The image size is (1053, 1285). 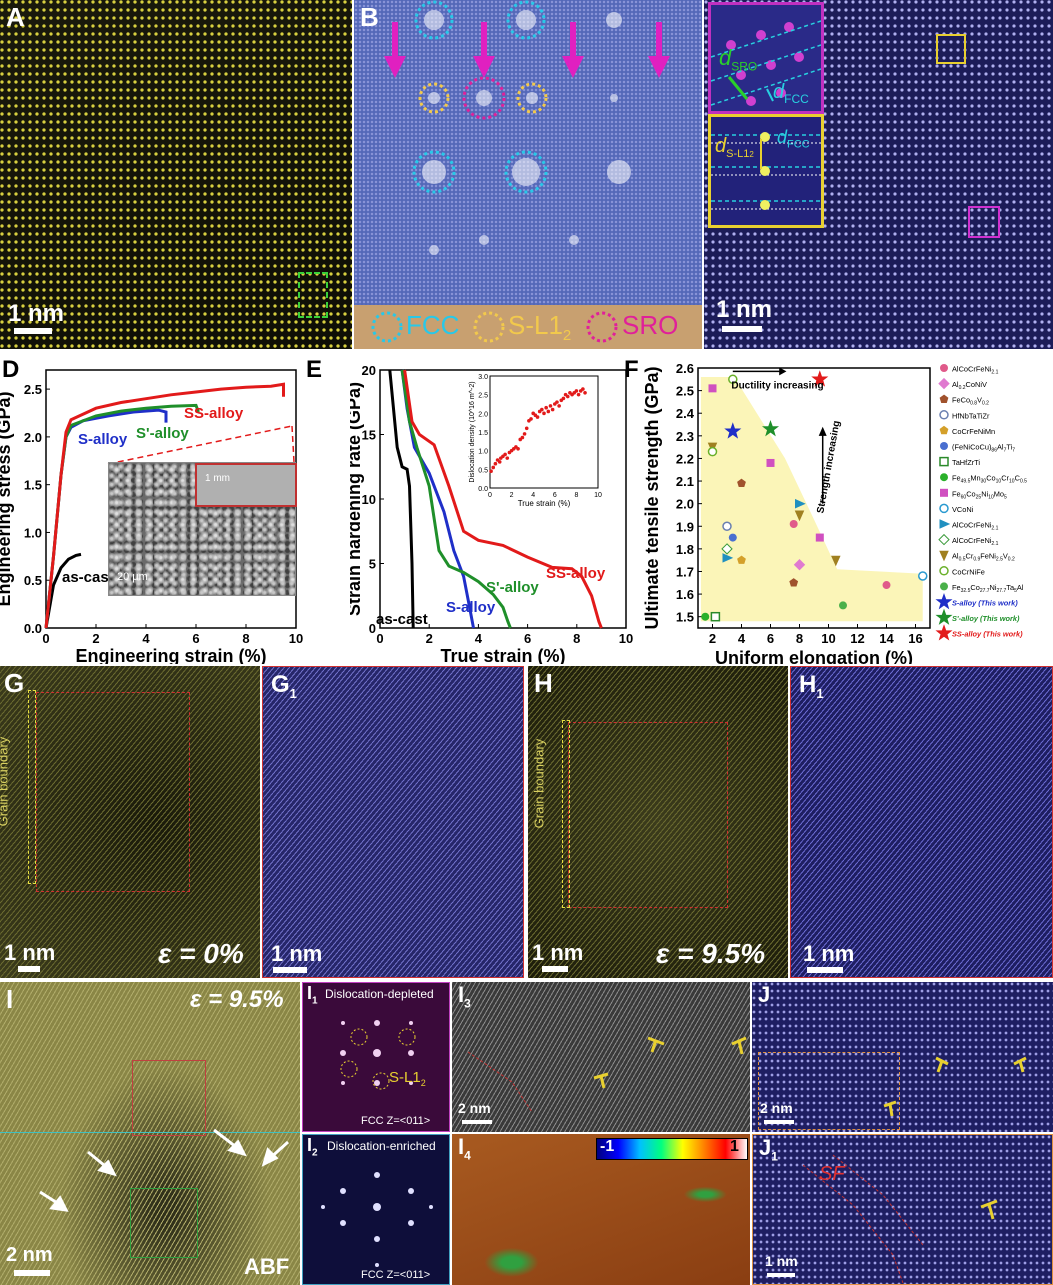 I want to click on sf-label: SF, so click(x=832, y=1174).